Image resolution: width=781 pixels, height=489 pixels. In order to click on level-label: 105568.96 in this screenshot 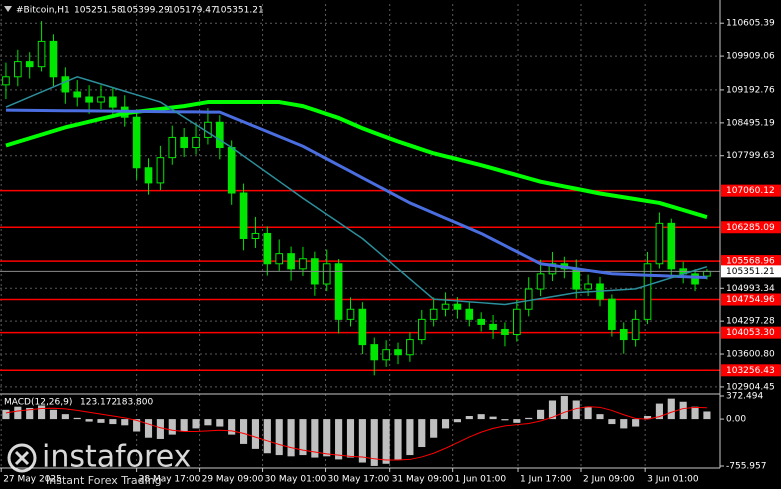, I will do `click(750, 262)`.